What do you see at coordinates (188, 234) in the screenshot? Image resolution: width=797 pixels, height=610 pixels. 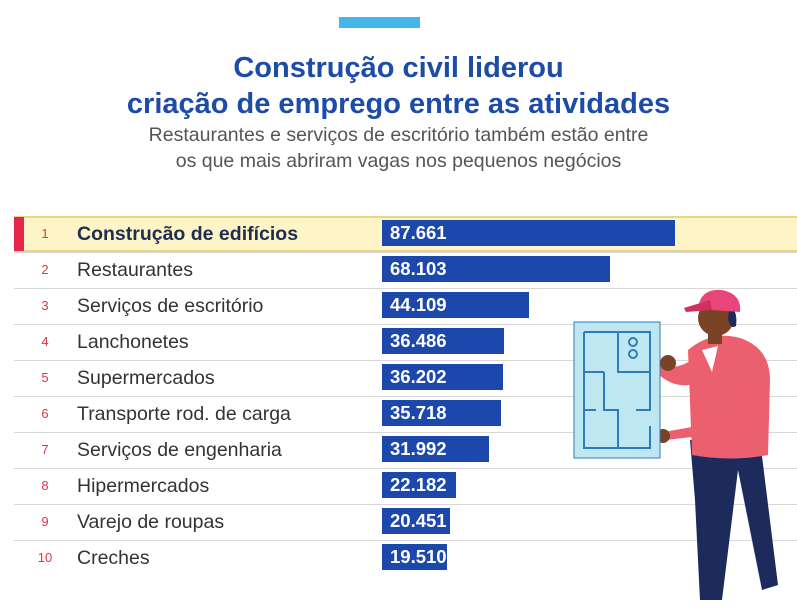 I see `category-label: Construção de edifícios` at bounding box center [188, 234].